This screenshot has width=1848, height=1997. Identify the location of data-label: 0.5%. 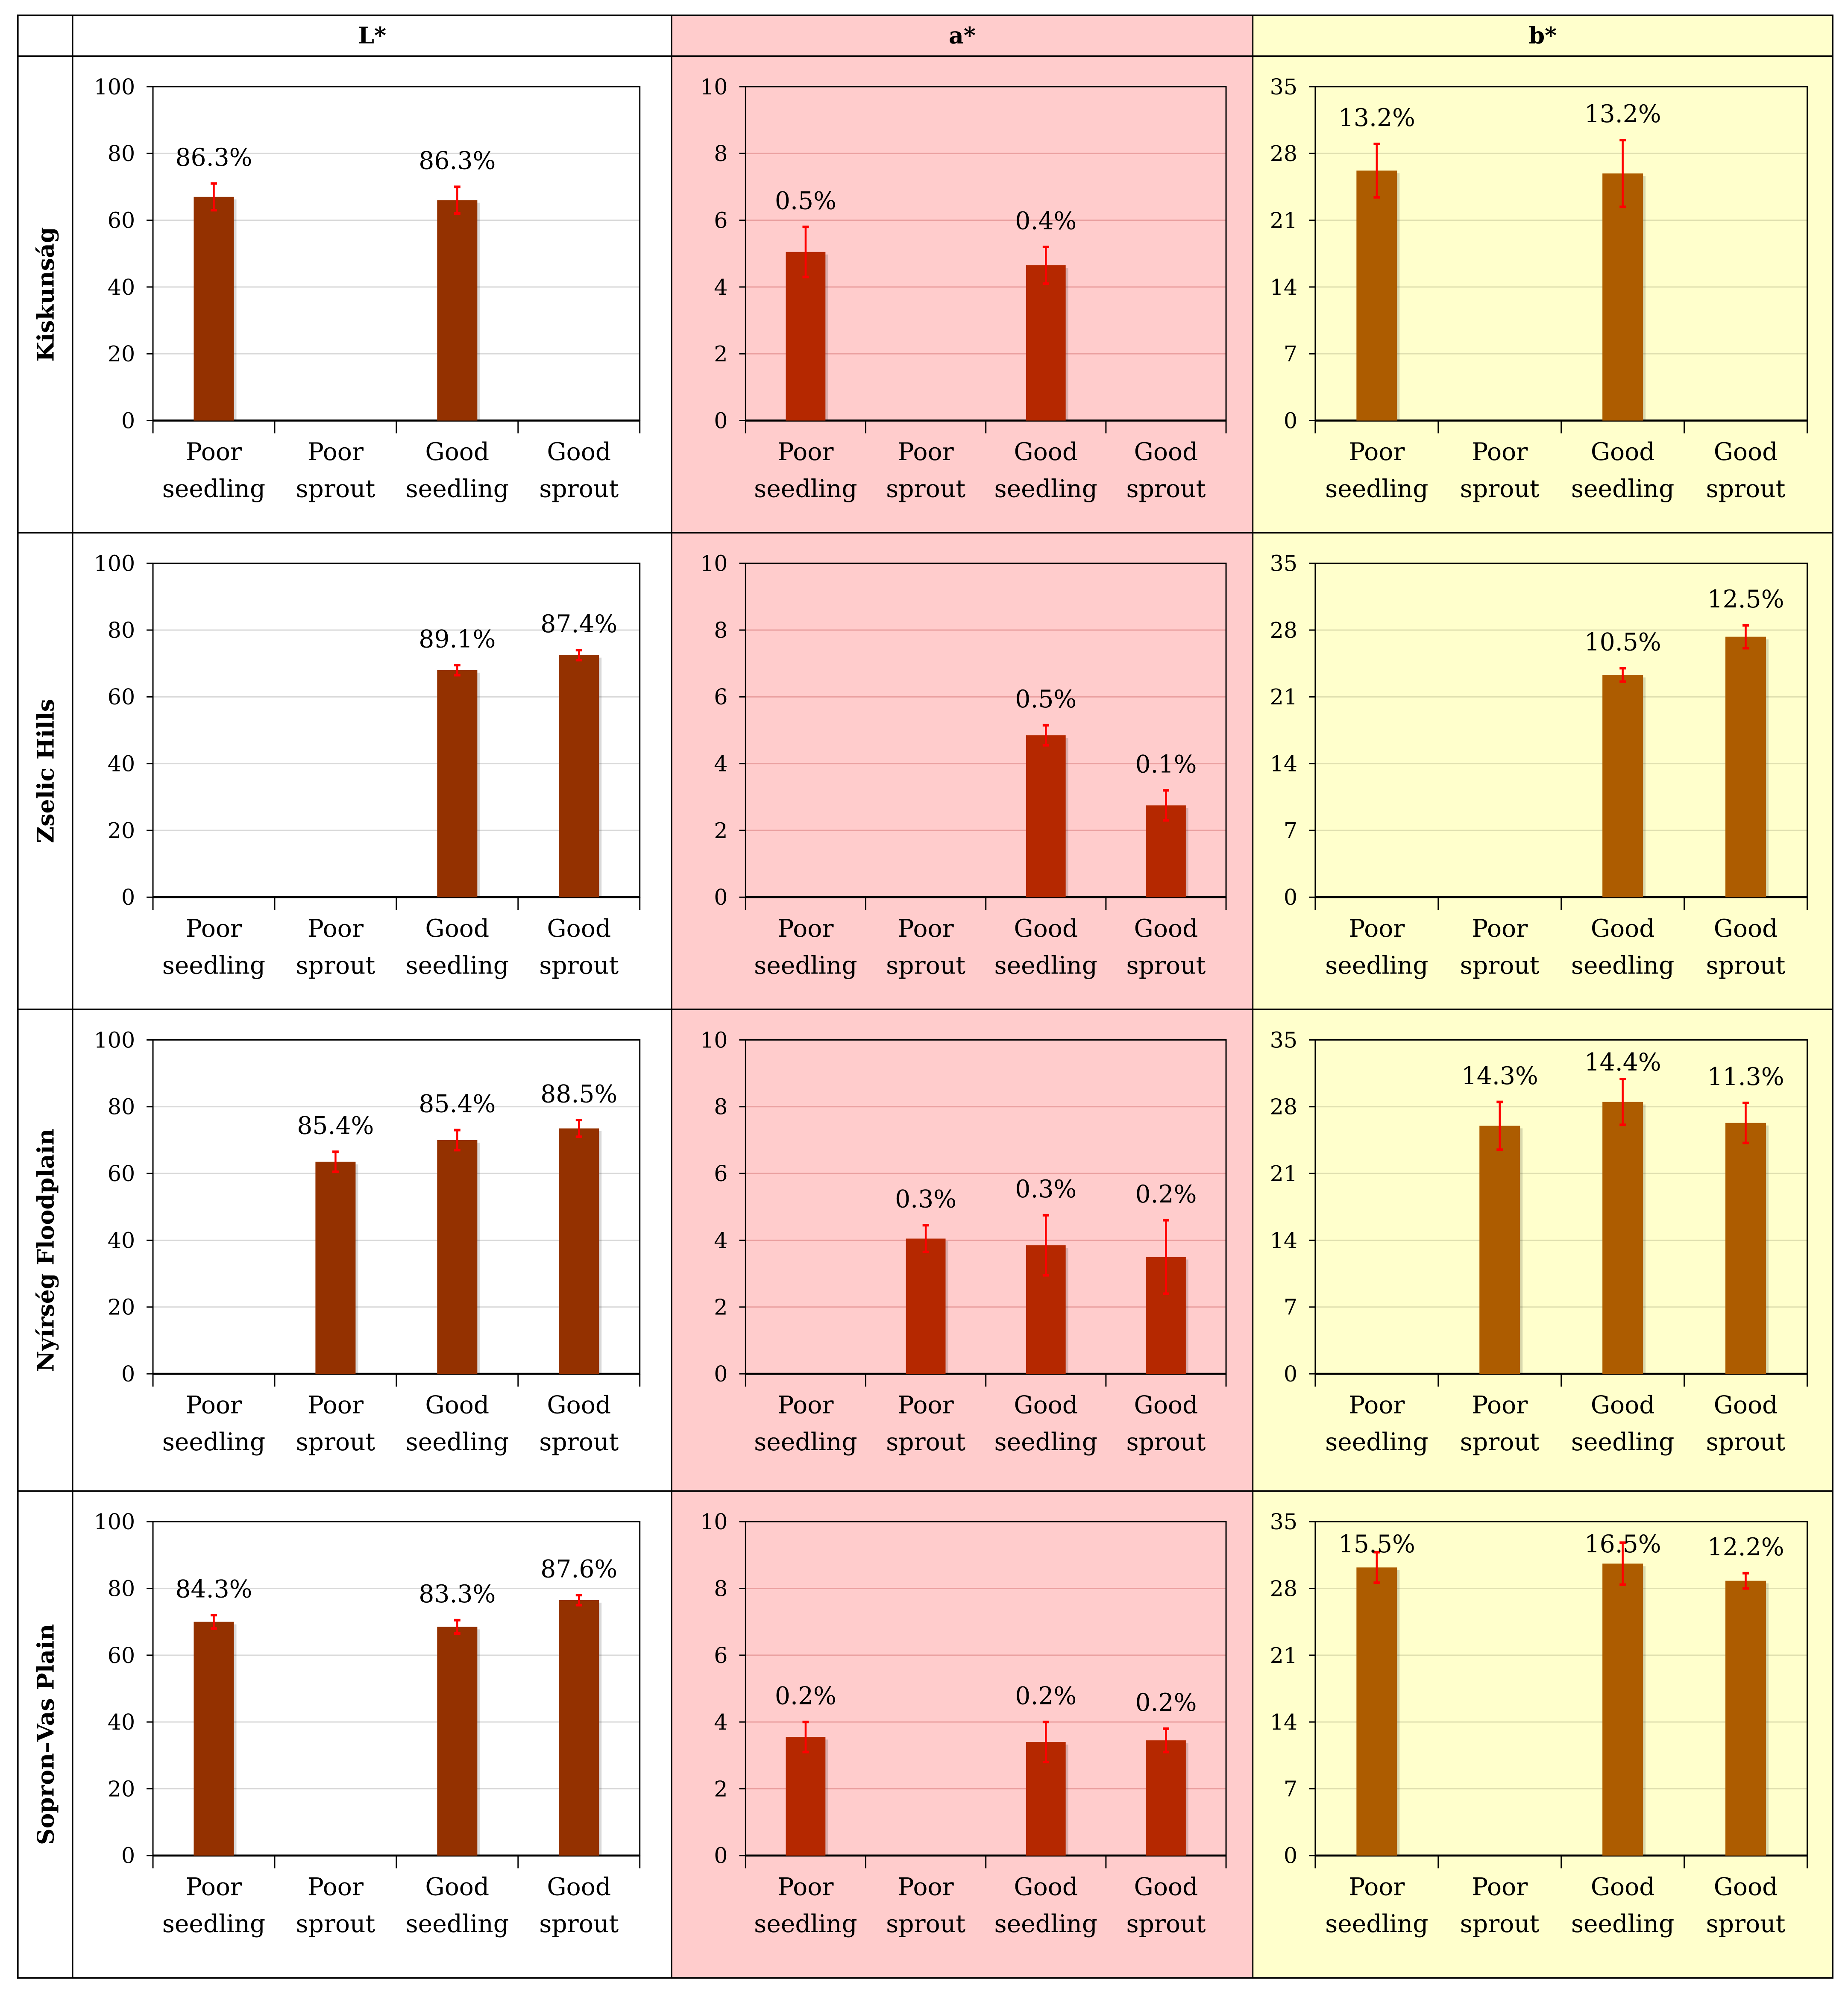
(1046, 699).